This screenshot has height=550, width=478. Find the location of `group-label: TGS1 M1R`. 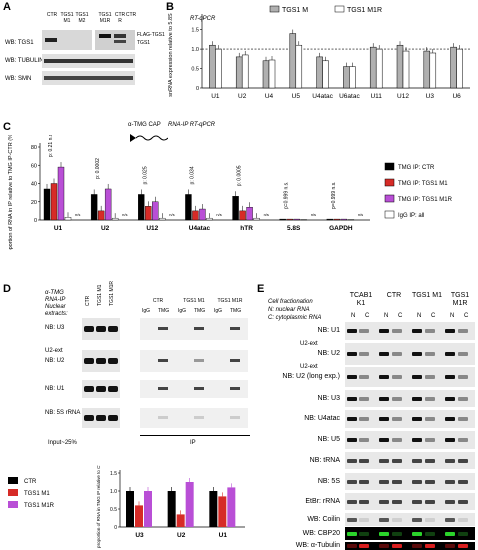

group-label: TGS1 M1R is located at coordinates (230, 301).